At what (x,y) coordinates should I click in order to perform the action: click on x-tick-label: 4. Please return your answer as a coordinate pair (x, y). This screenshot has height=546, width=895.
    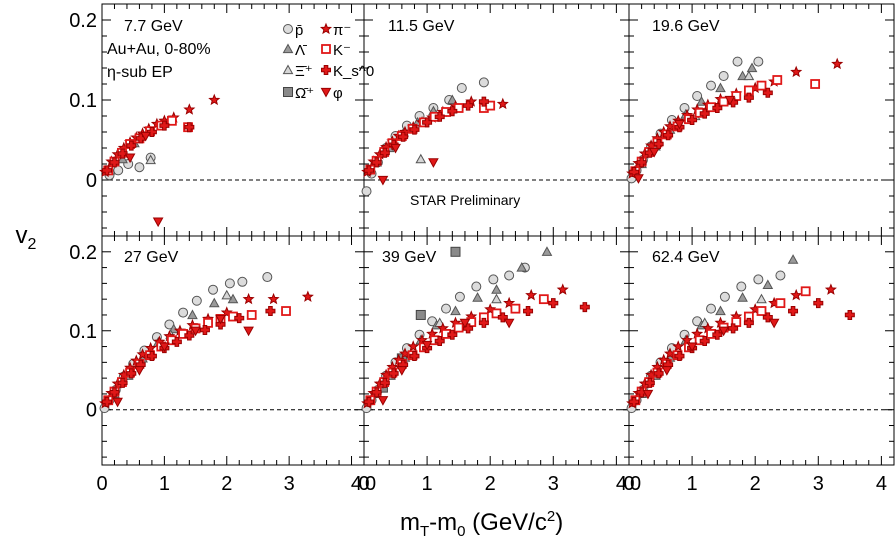
    Looking at the image, I should click on (356, 484).